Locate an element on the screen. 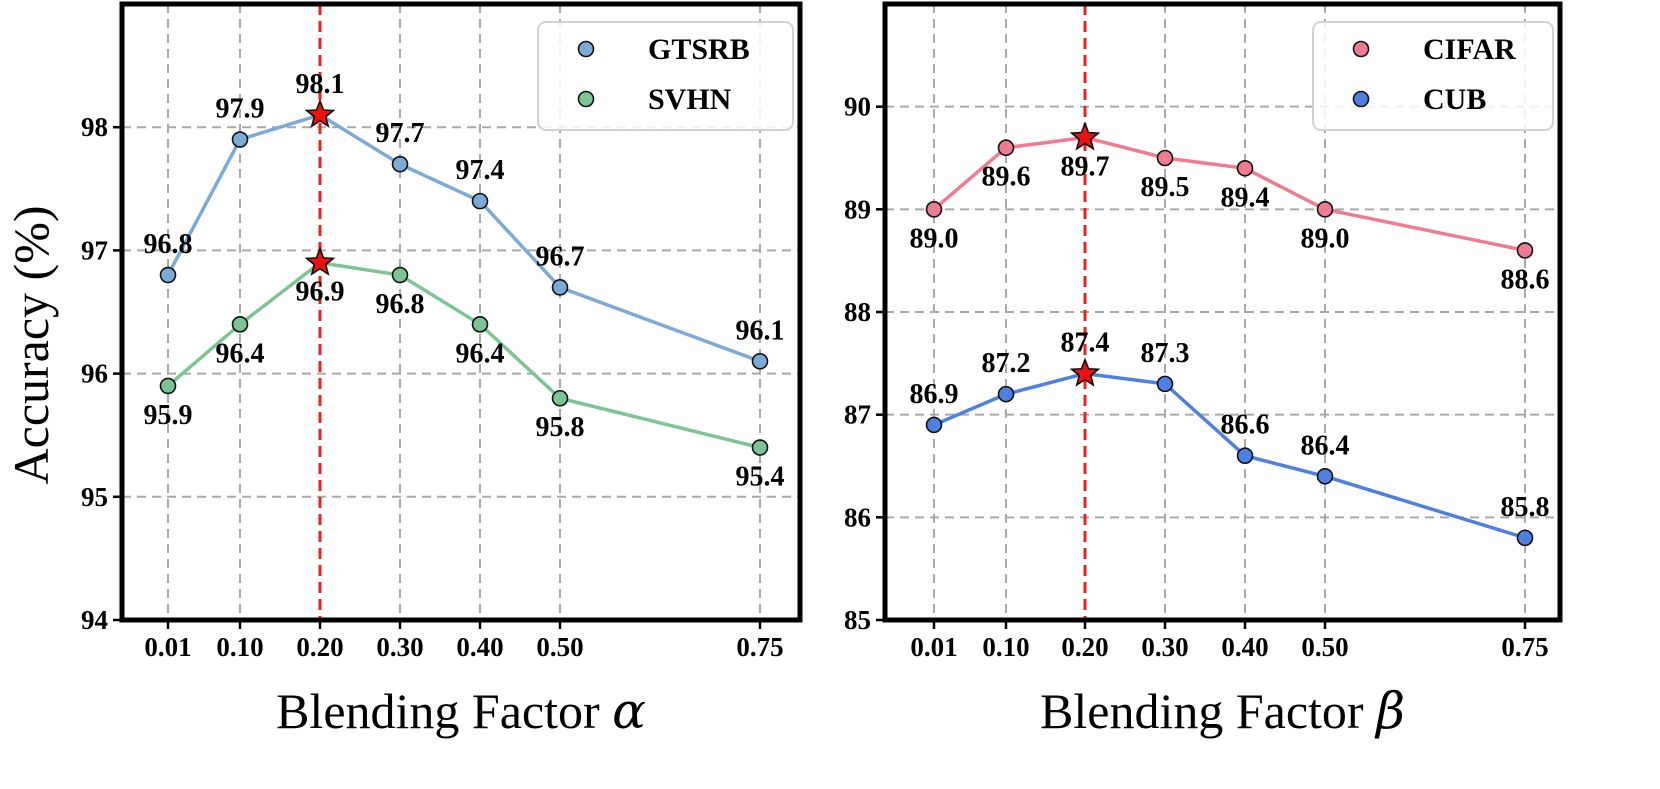 The height and width of the screenshot is (789, 1660). data-label: 89.4 is located at coordinates (1245, 197).